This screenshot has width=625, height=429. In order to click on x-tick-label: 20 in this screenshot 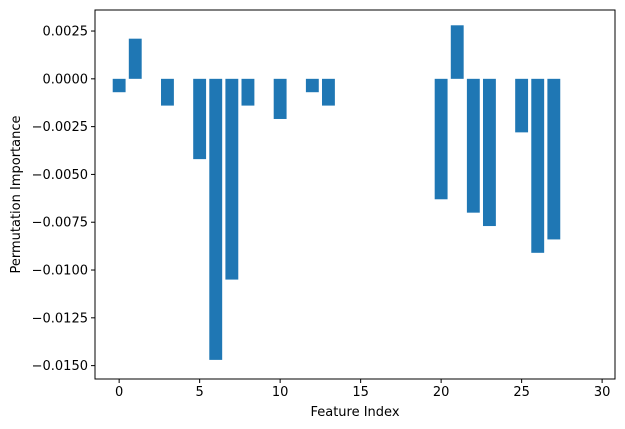, I will do `click(441, 392)`.